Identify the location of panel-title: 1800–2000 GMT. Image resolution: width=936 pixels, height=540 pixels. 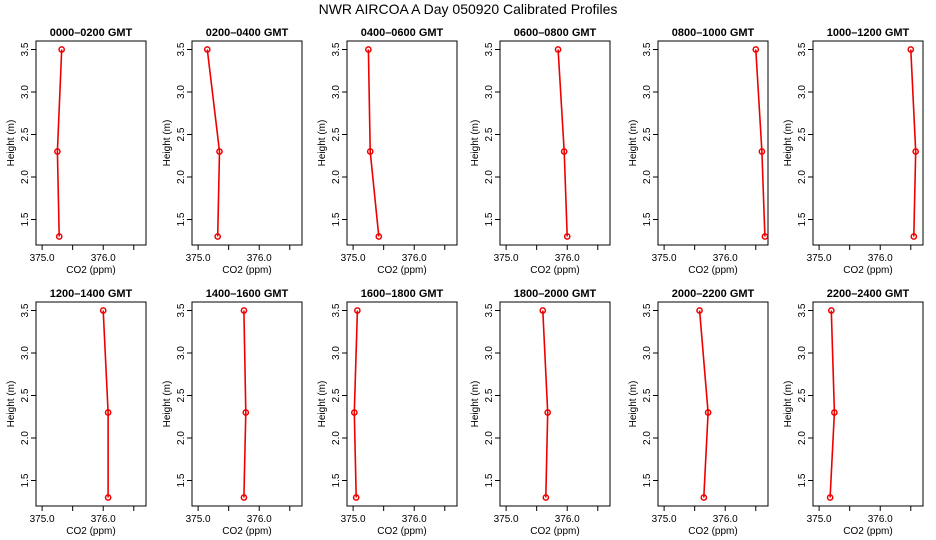
(555, 294).